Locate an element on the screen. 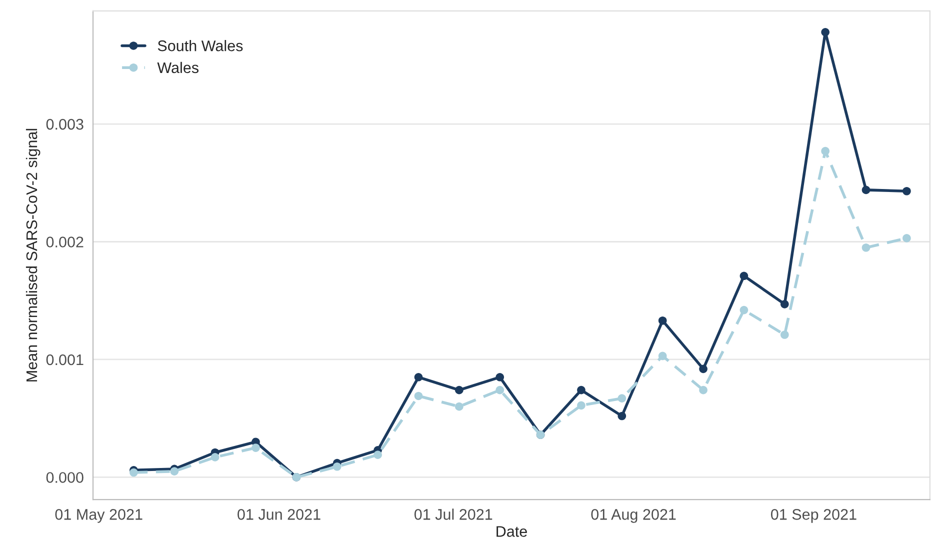 The height and width of the screenshot is (549, 932). legend-label: South Wales is located at coordinates (200, 46).